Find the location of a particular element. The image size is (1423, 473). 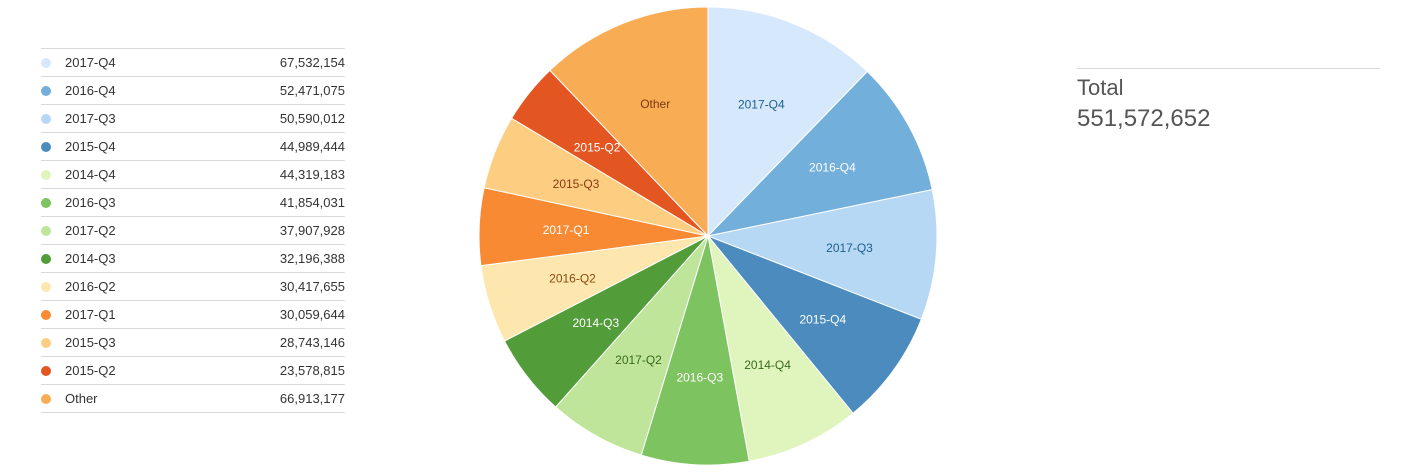

slice-label: 2017-Q4 is located at coordinates (761, 104).